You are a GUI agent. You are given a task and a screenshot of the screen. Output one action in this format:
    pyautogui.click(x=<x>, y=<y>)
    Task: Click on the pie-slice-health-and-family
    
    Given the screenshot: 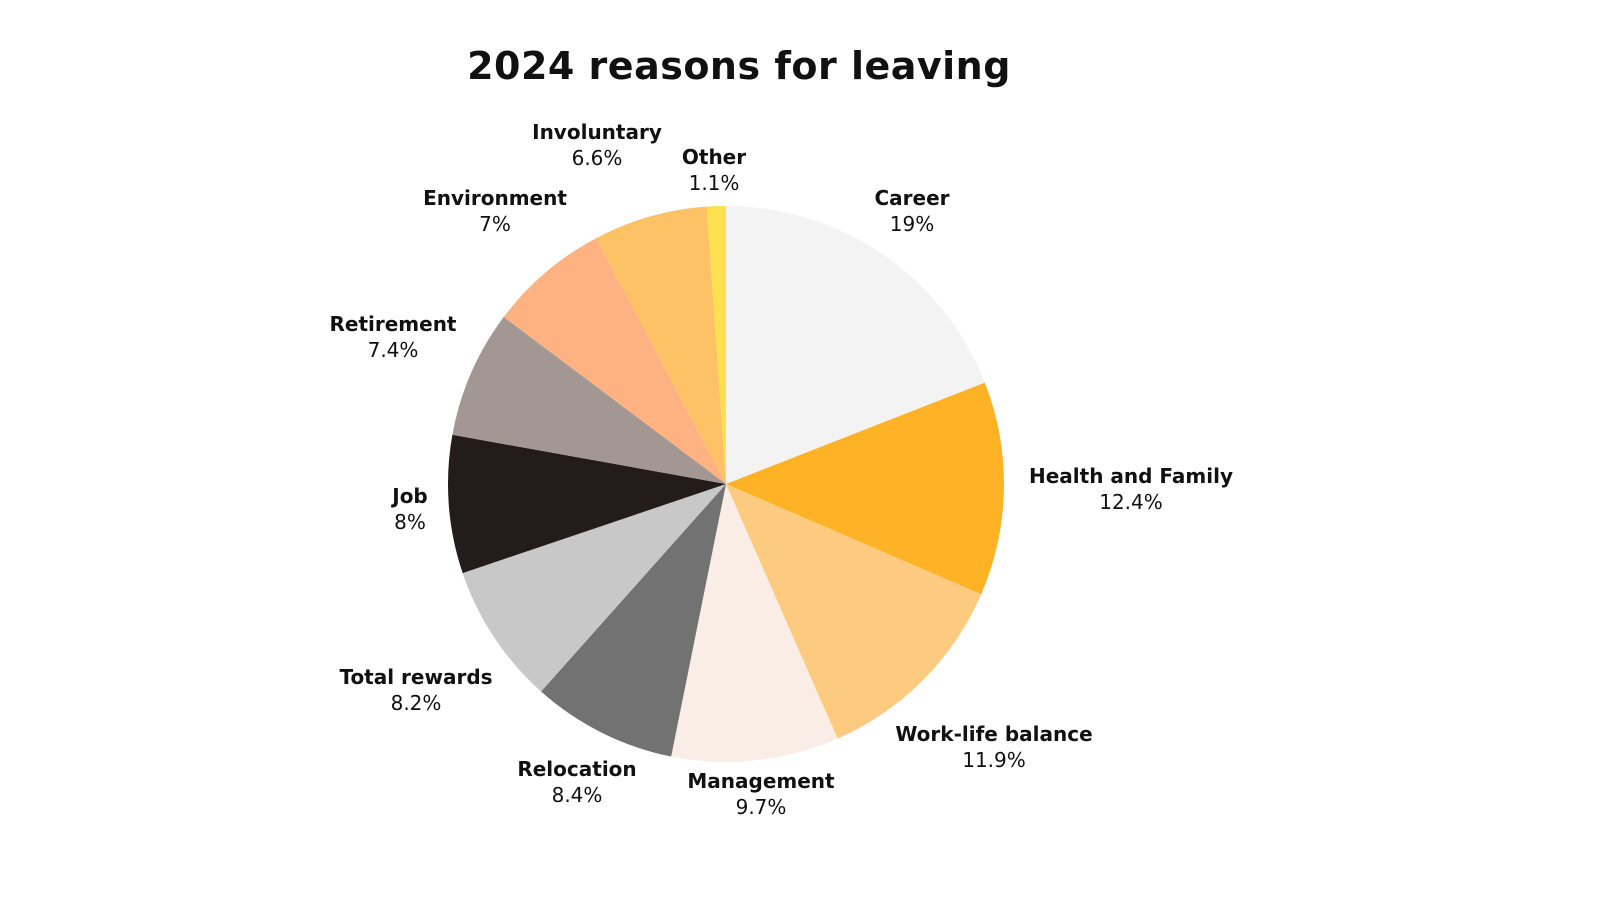 What is the action you would take?
    pyautogui.click(x=865, y=488)
    